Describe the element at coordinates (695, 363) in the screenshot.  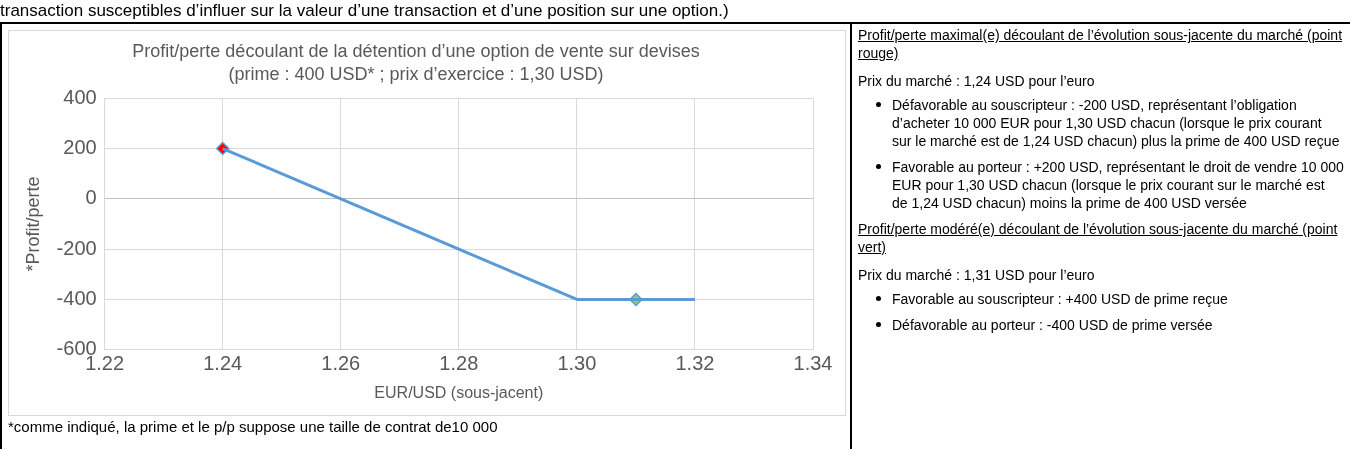
I see `x-tick-label: 1.32` at that location.